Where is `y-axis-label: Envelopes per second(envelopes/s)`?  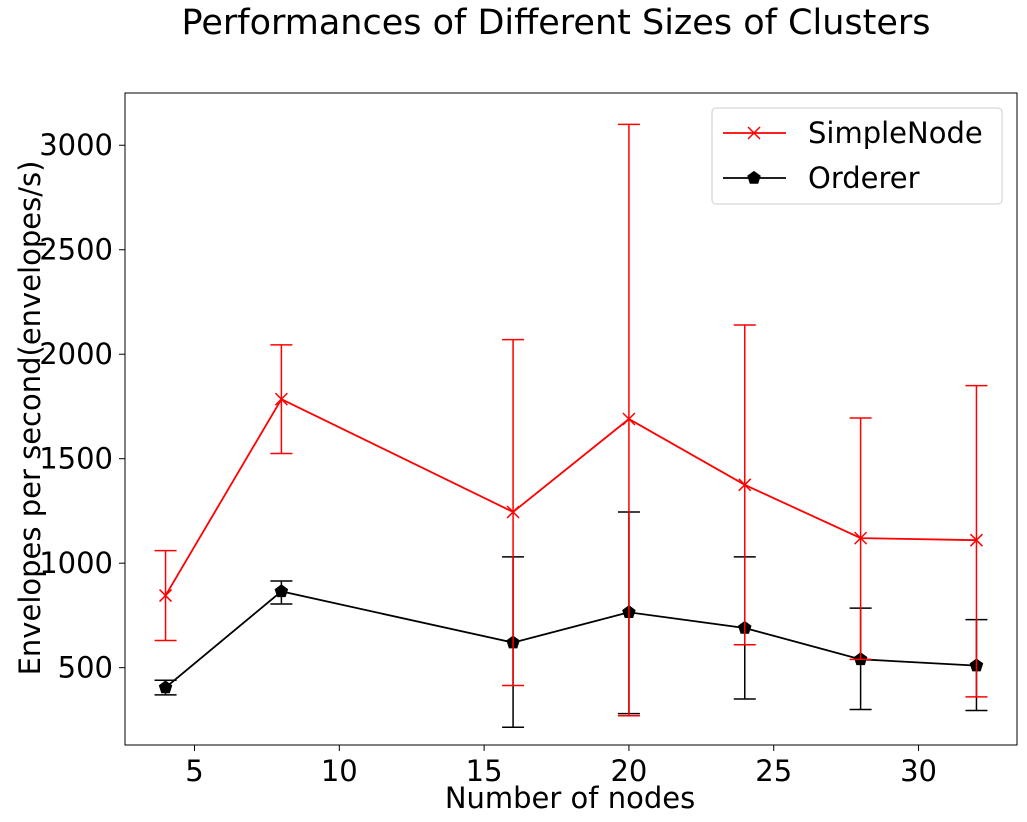
y-axis-label: Envelopes per second(envelopes/s) is located at coordinates (30, 418).